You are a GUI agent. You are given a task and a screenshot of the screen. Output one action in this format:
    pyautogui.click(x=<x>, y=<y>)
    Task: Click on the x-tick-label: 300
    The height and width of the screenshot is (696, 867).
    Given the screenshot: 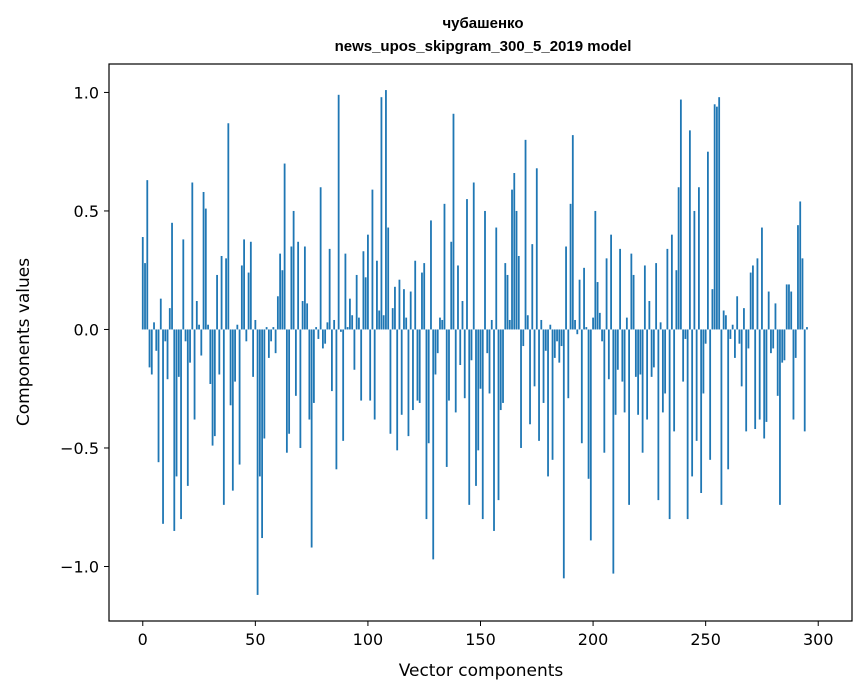 What is the action you would take?
    pyautogui.click(x=818, y=639)
    